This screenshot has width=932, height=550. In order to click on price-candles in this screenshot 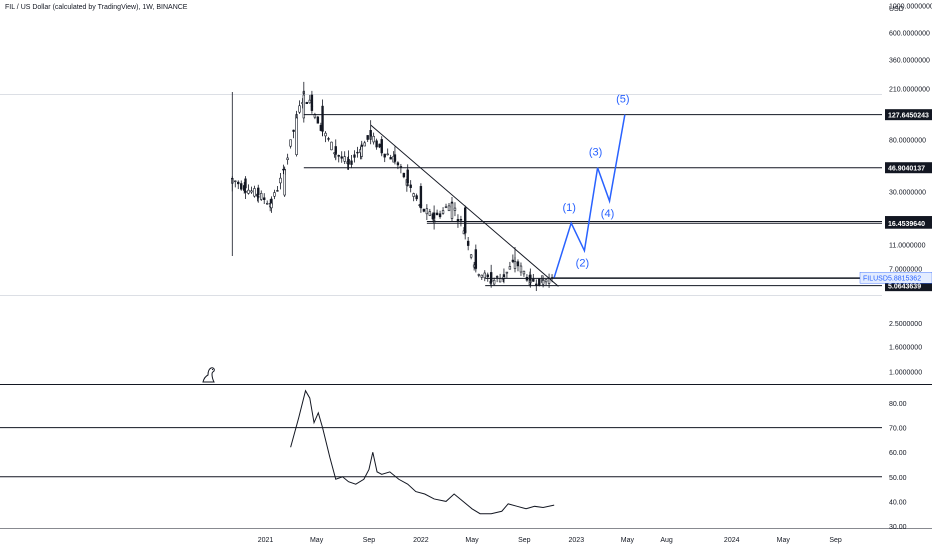, I will do `click(392, 186)`.